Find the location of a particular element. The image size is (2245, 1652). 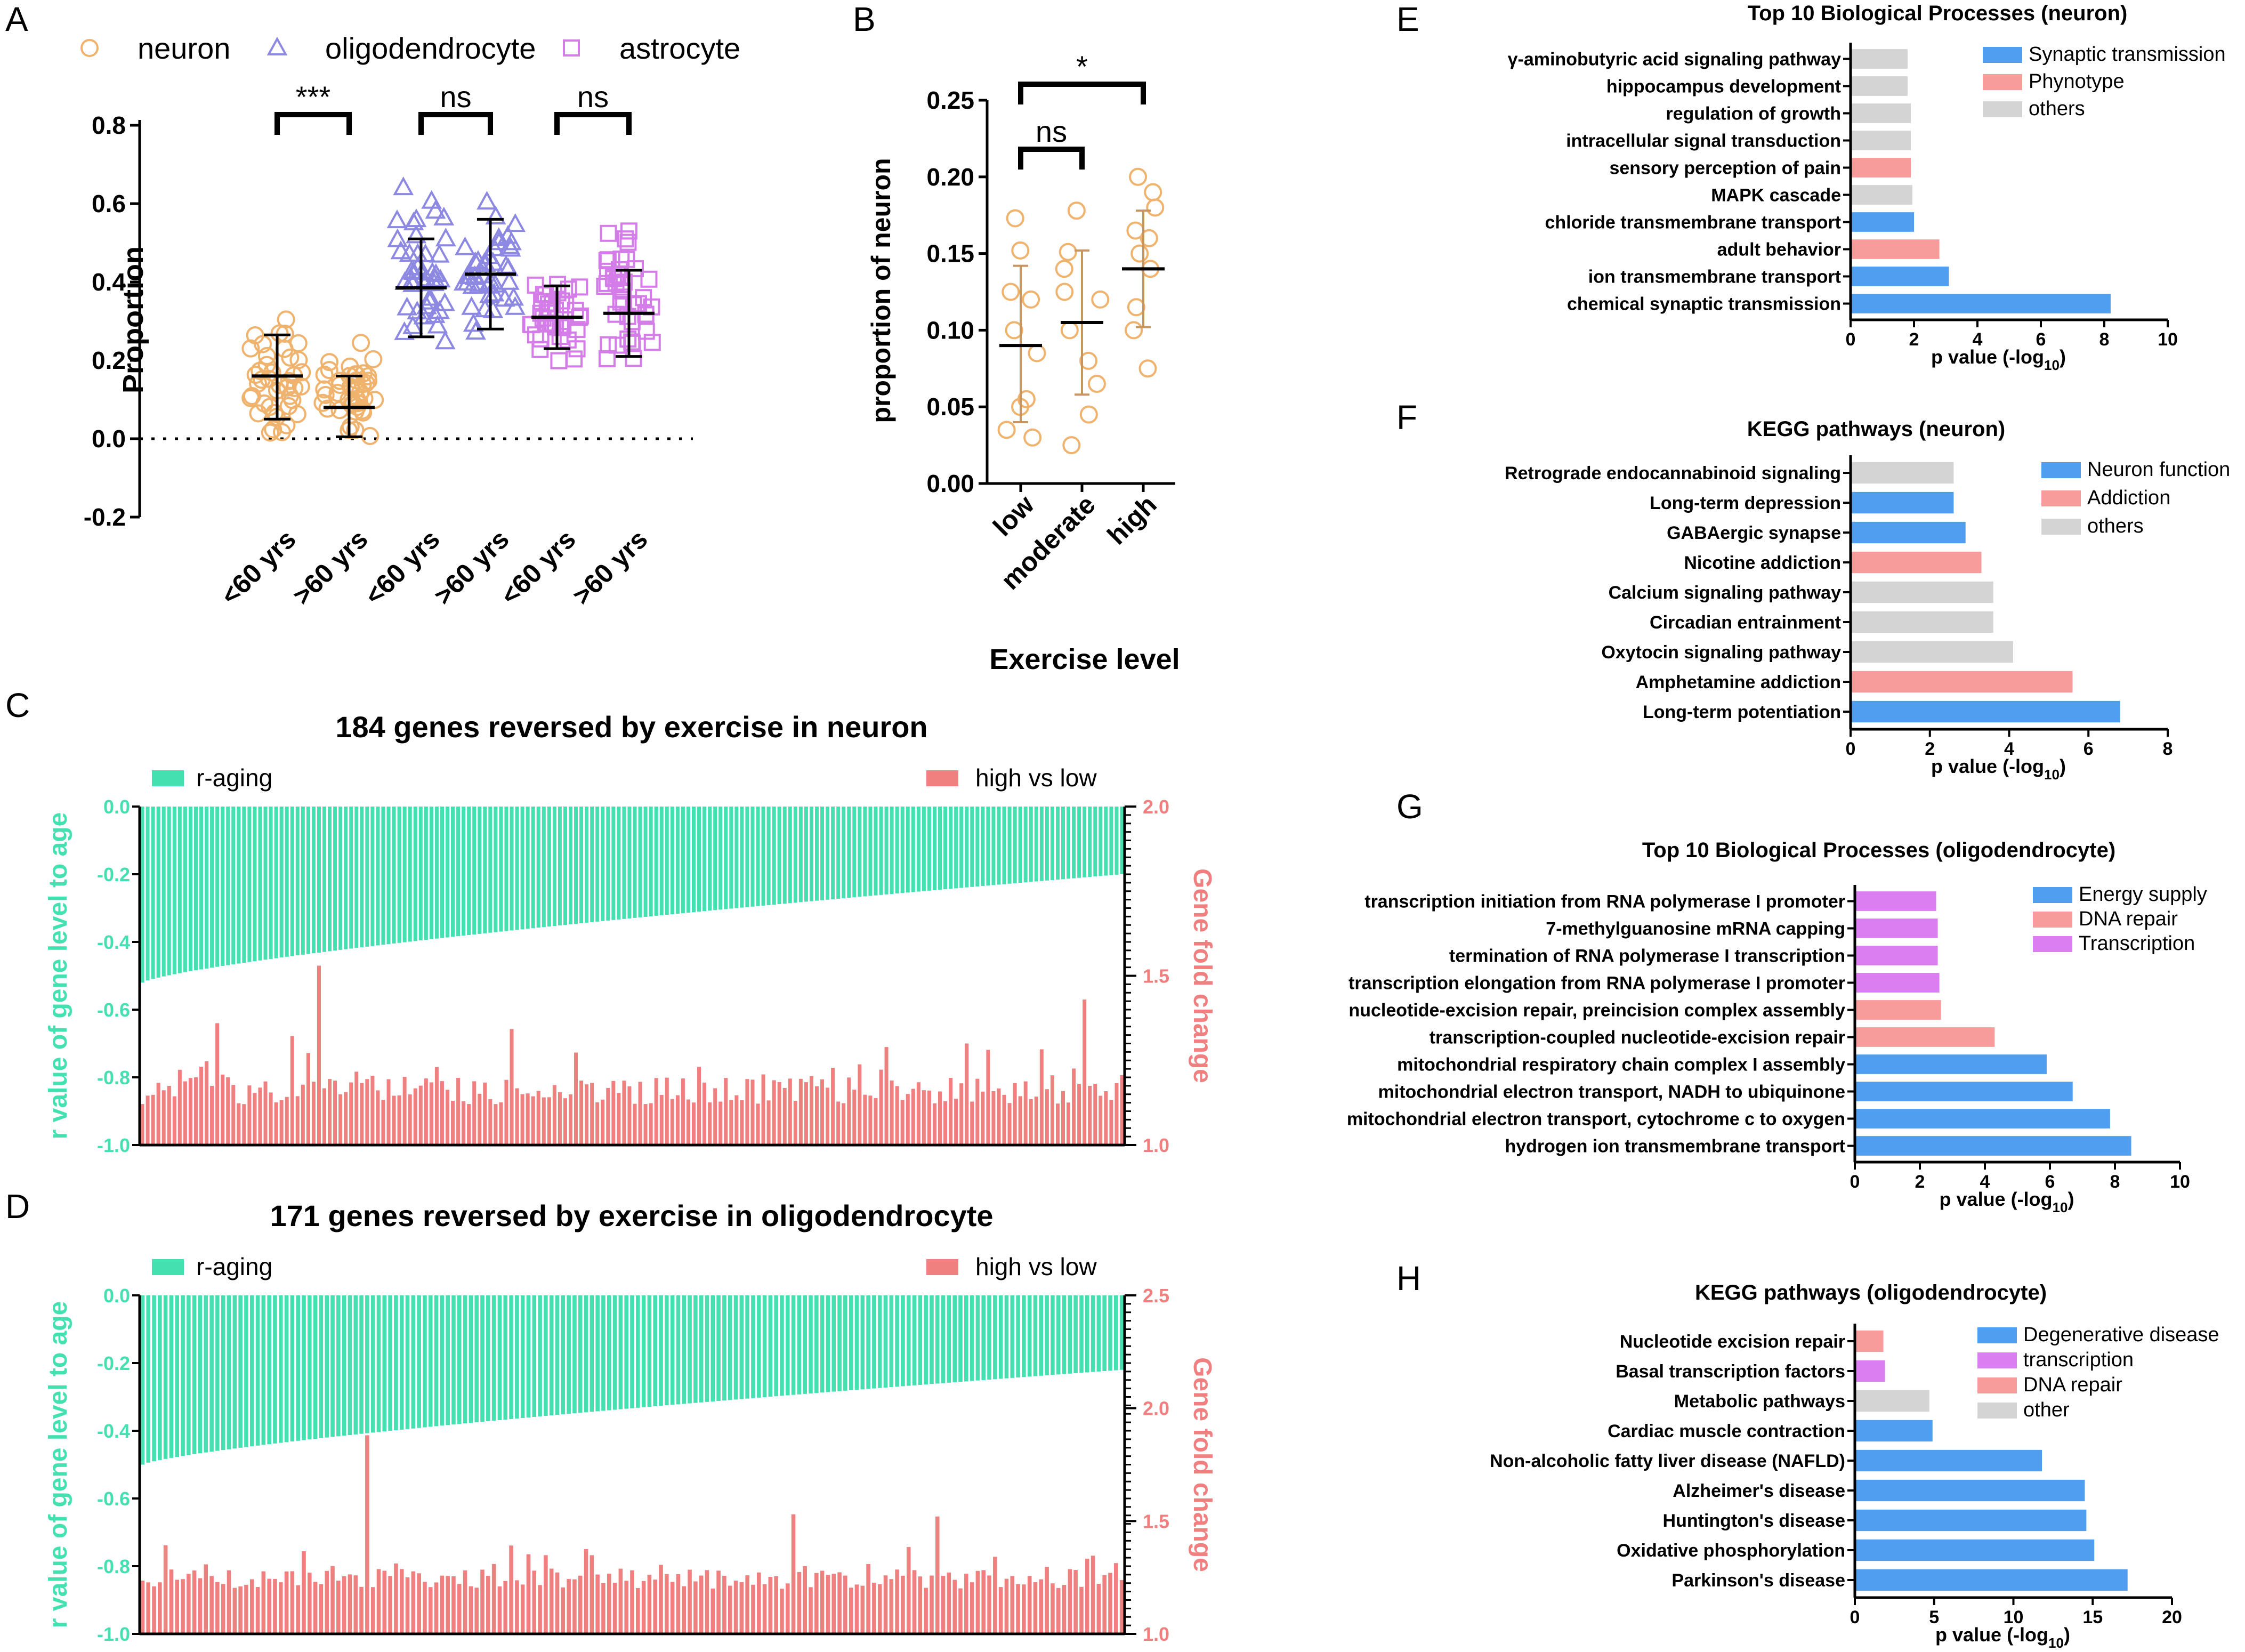

f-category-label: GABAergic synapse is located at coordinates (1754, 533).